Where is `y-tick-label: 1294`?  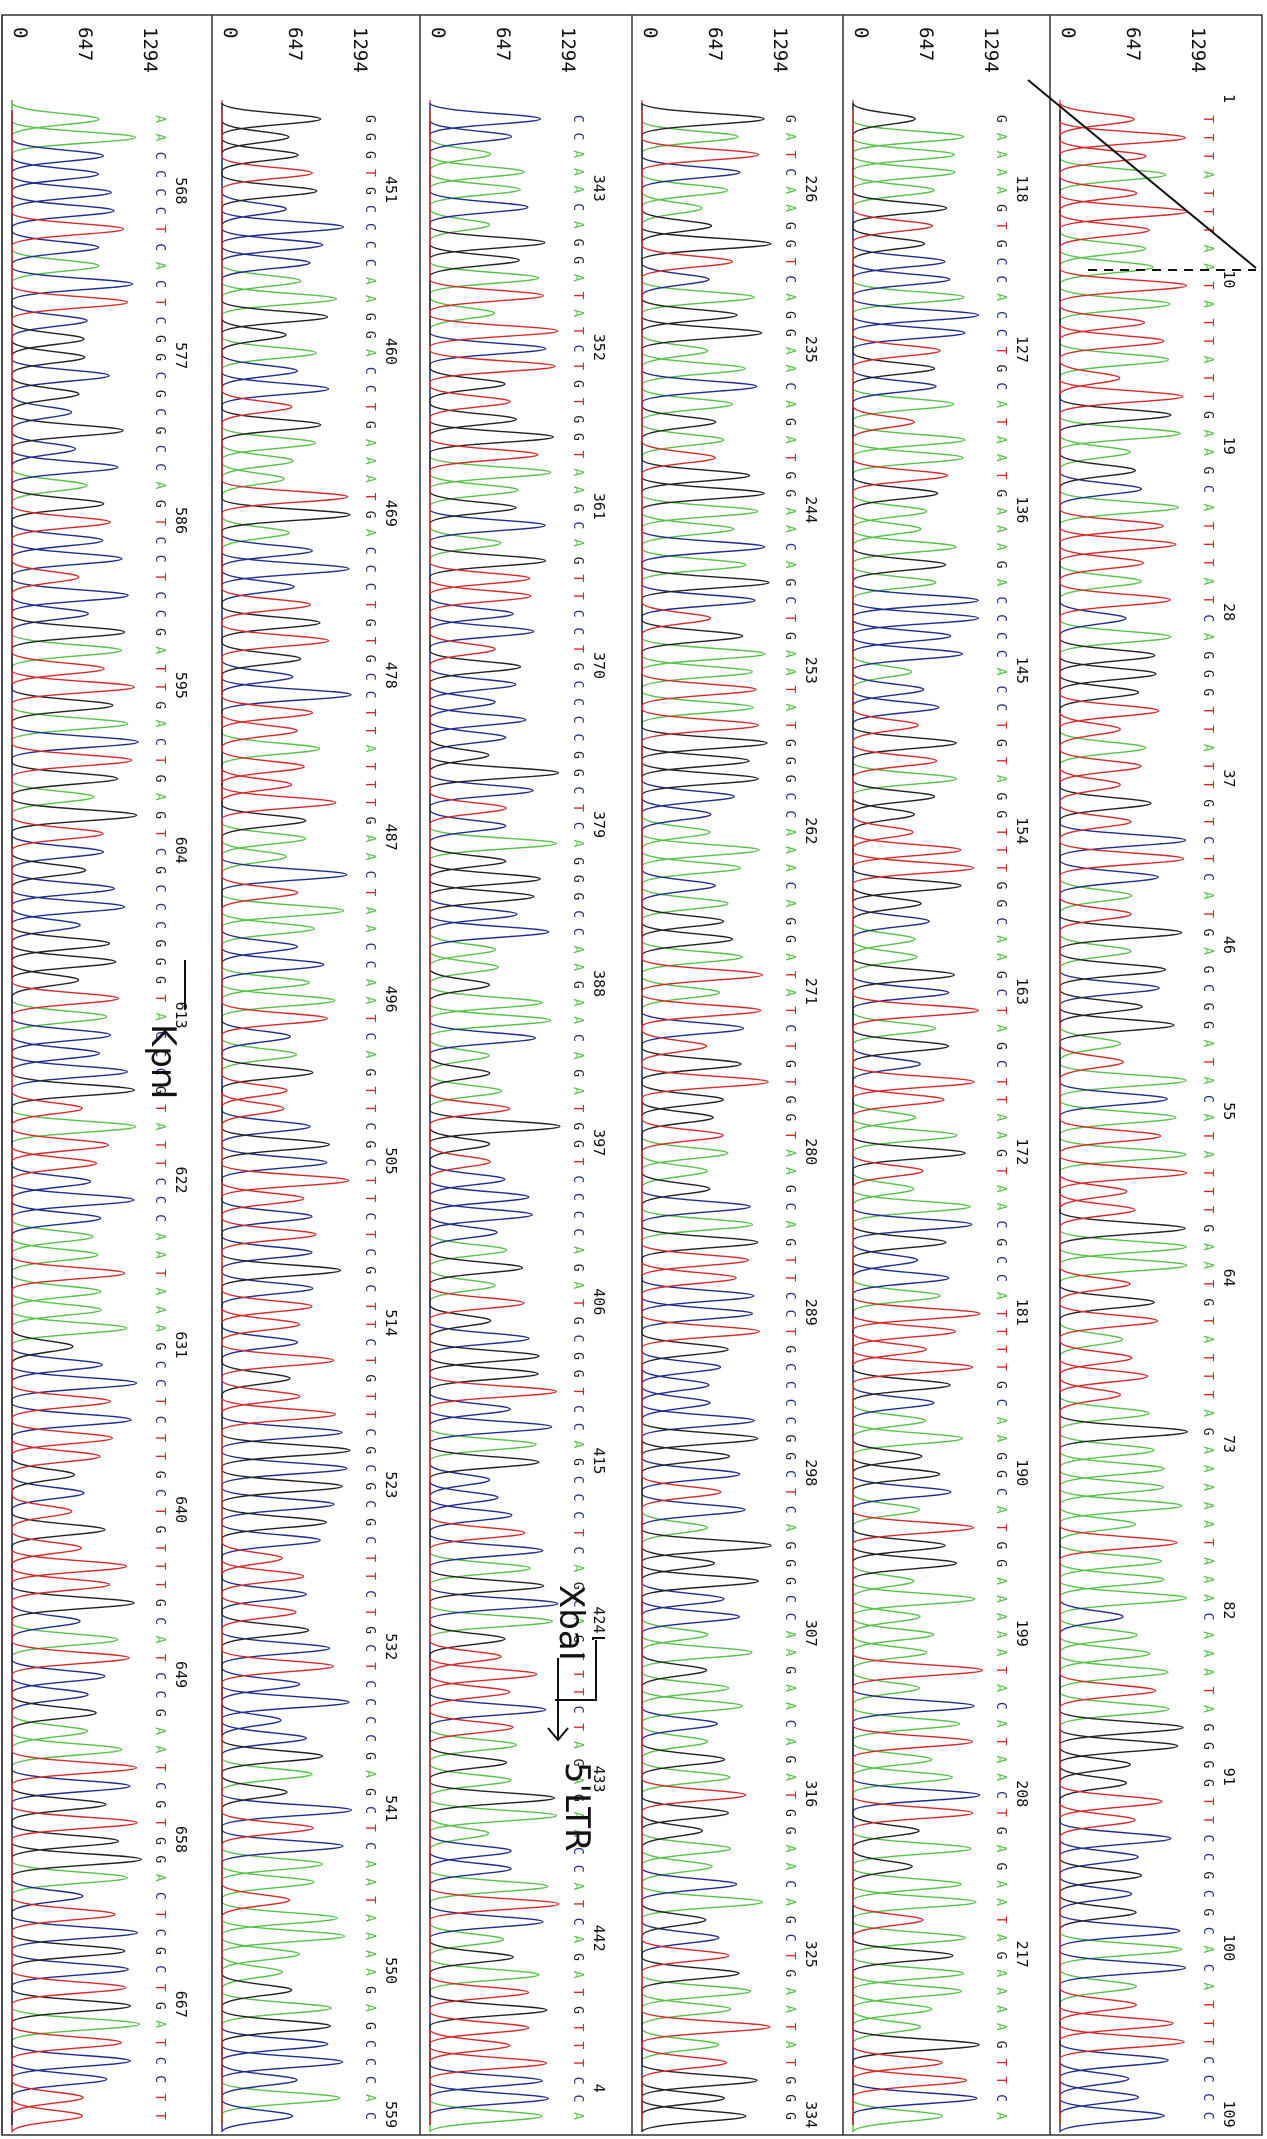
y-tick-label: 1294 is located at coordinates (568, 50).